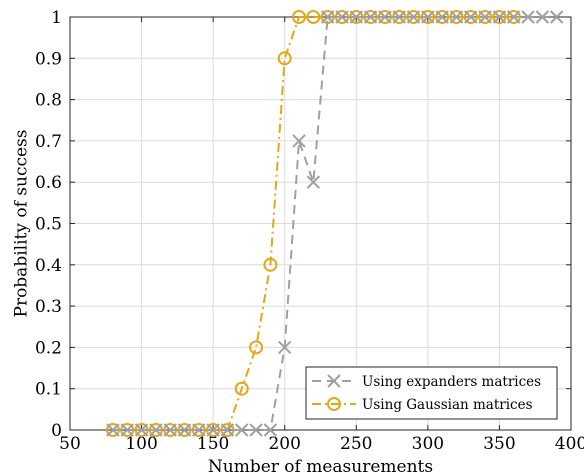 The image size is (584, 475). I want to click on legend-marker-gaussian, so click(334, 404).